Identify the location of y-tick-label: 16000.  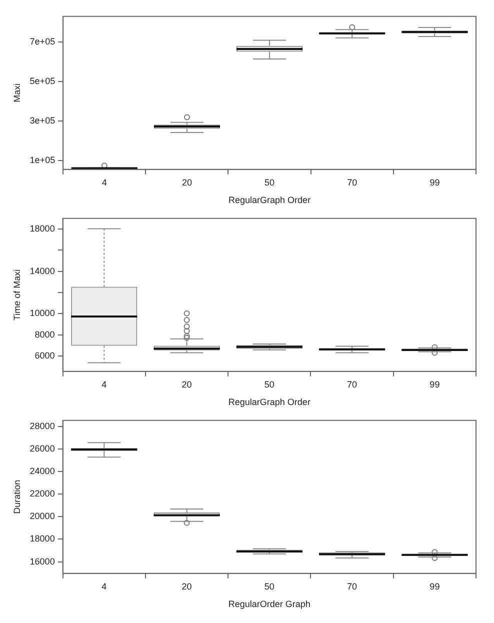
(42, 561).